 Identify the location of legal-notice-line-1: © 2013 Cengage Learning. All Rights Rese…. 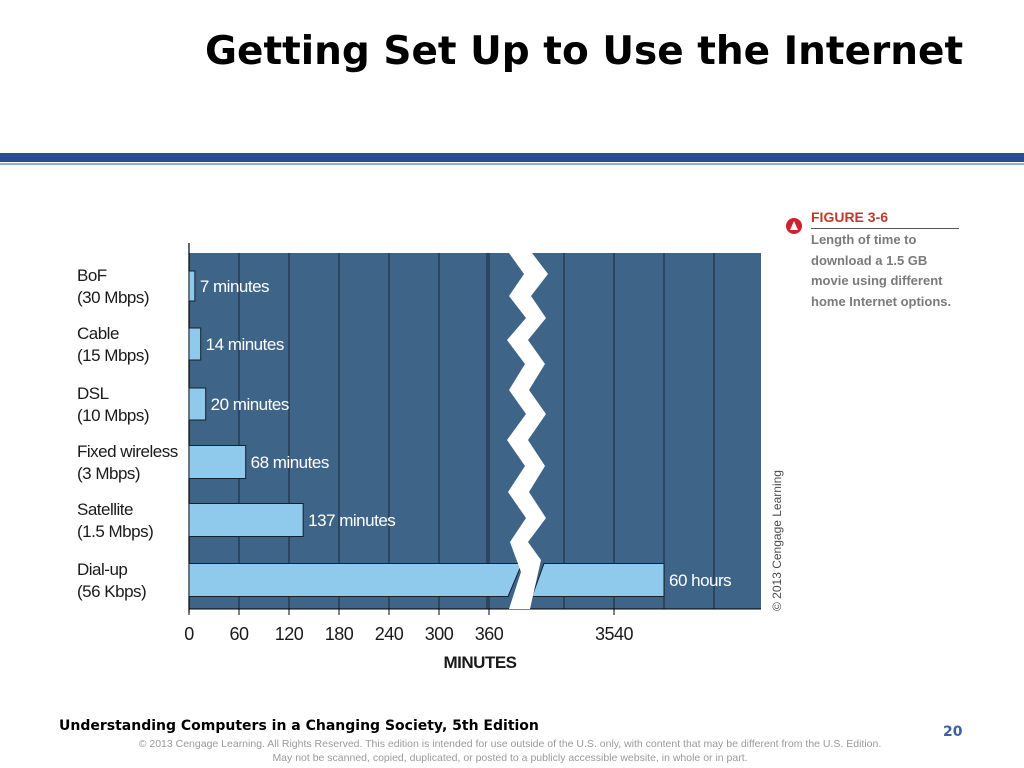
(510, 744).